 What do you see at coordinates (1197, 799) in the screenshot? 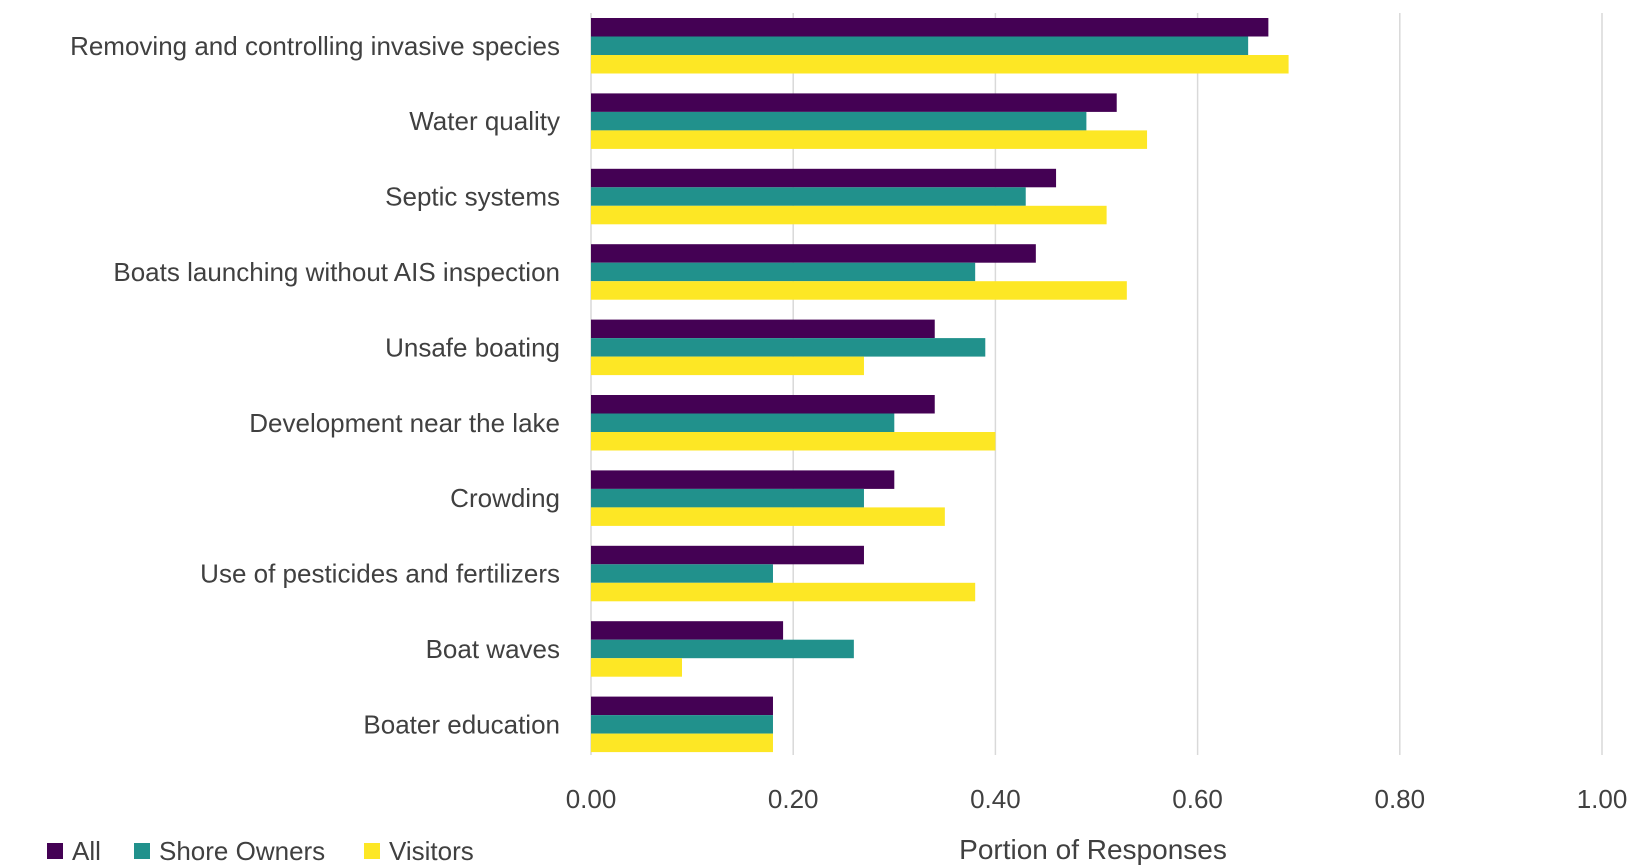
I see `x-tick-label: 0.60` at bounding box center [1197, 799].